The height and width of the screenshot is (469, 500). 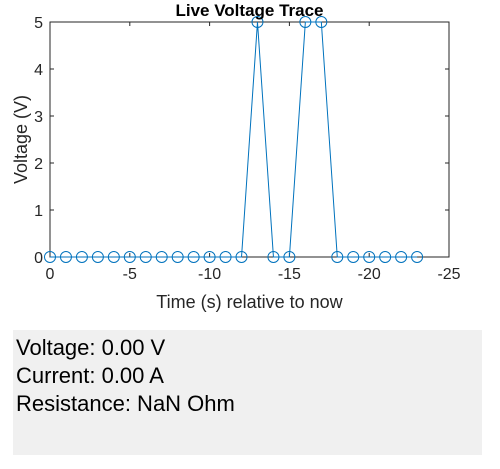 I want to click on chart-title: Live Voltage Trace, so click(x=249, y=10).